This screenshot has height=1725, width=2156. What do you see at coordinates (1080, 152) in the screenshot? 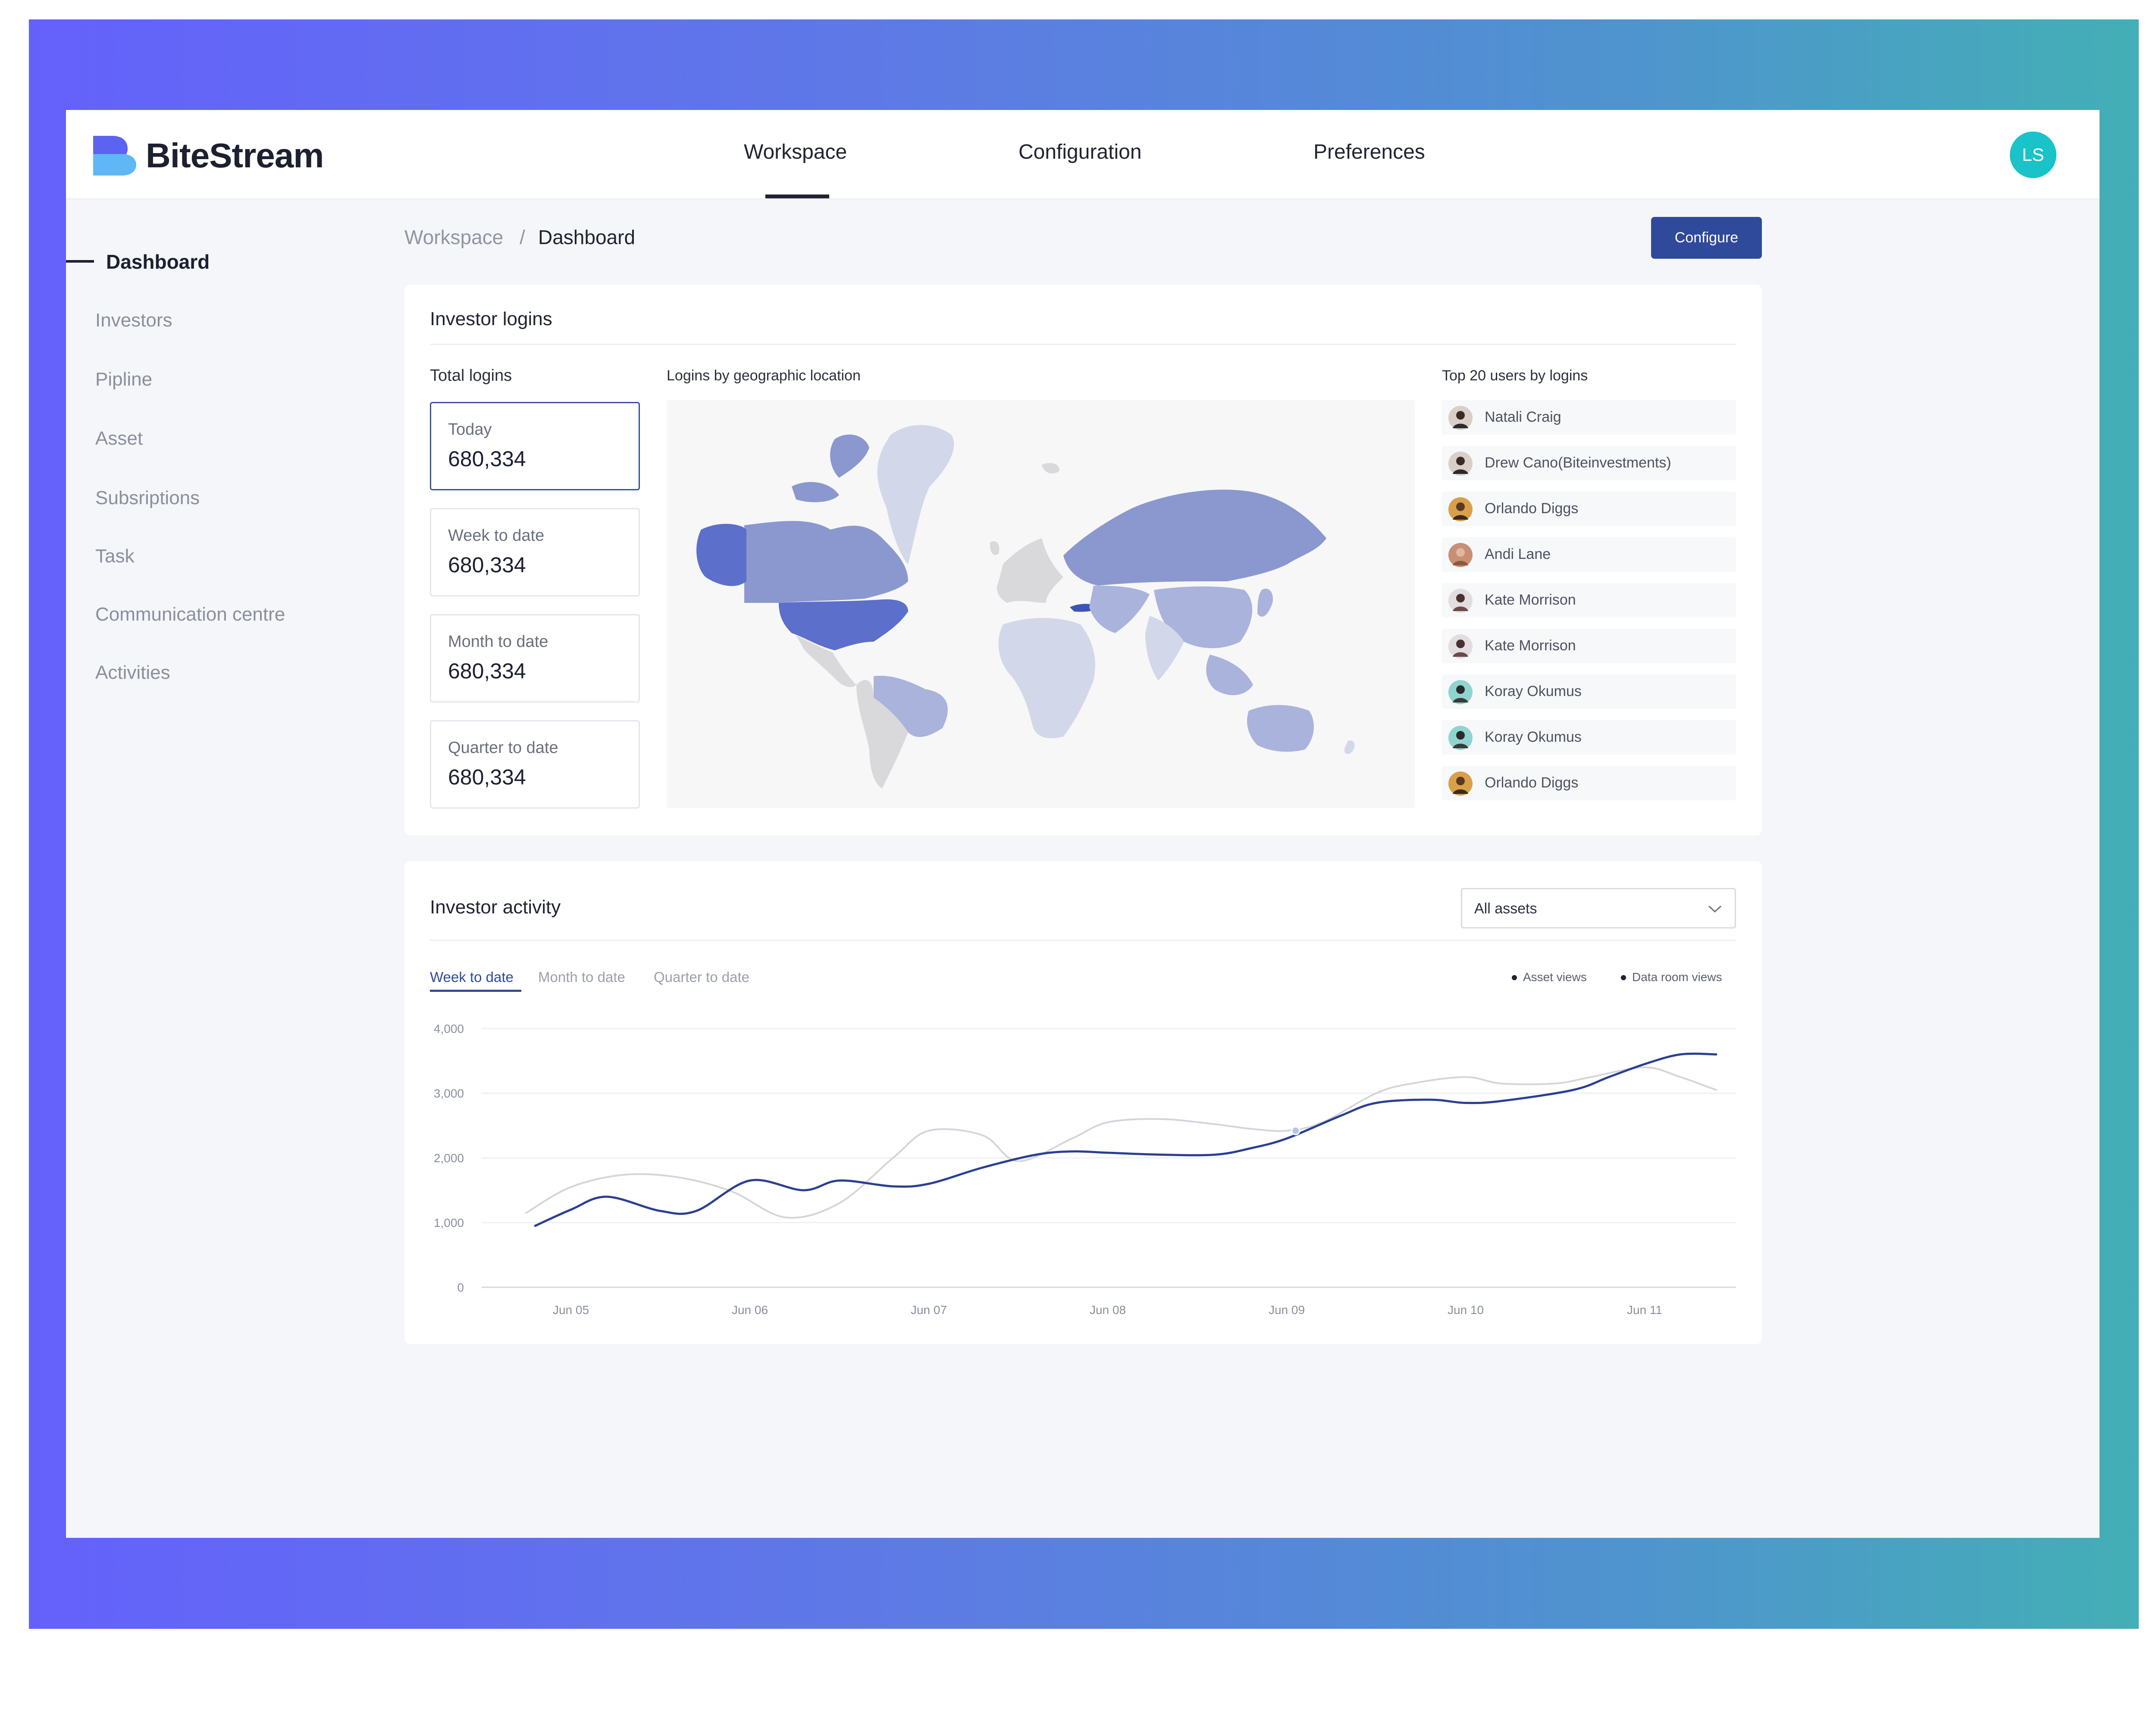
I see `nav-tab-configuration: Configuration` at bounding box center [1080, 152].